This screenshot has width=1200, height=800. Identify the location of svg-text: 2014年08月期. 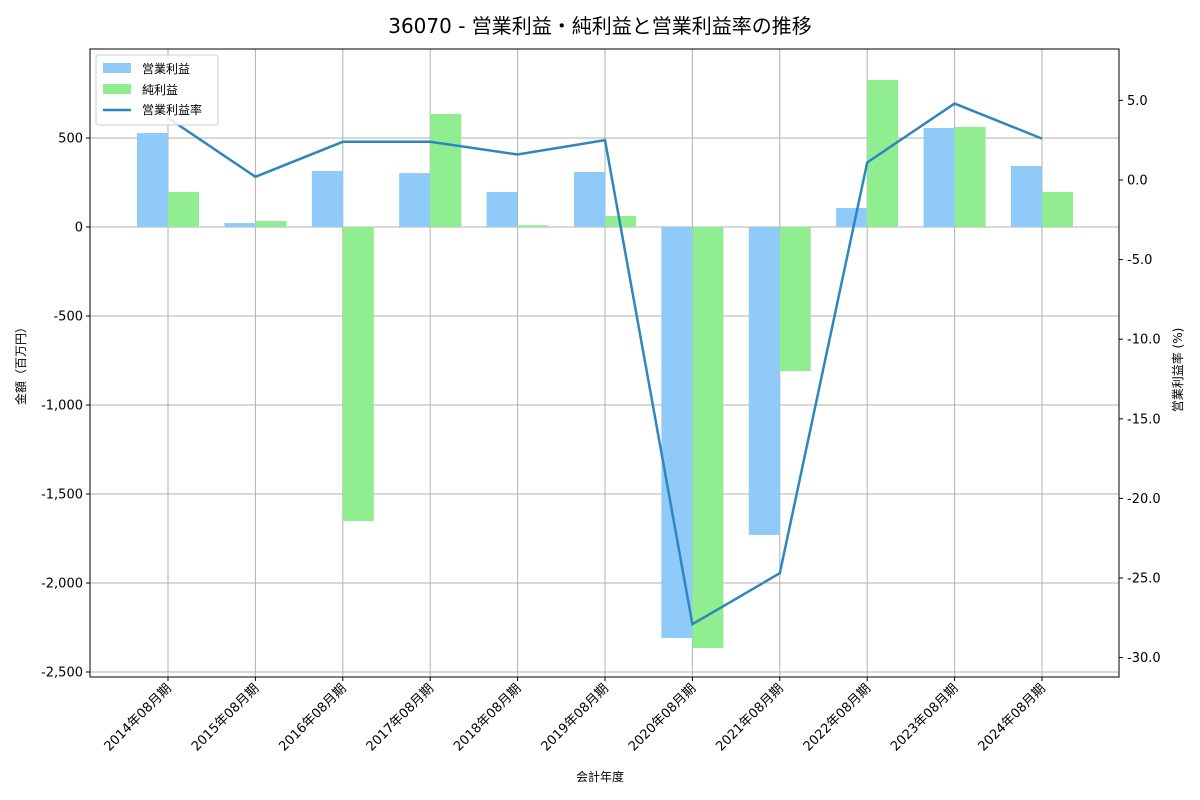
(138, 717).